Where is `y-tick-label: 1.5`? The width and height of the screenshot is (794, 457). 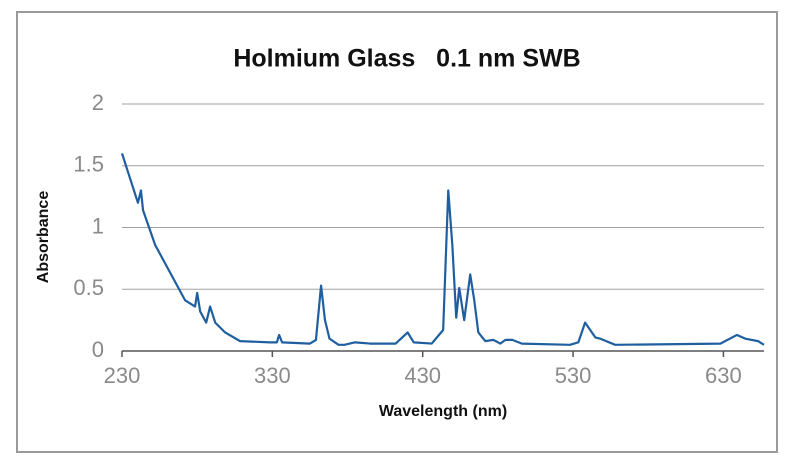
y-tick-label: 1.5 is located at coordinates (88, 164).